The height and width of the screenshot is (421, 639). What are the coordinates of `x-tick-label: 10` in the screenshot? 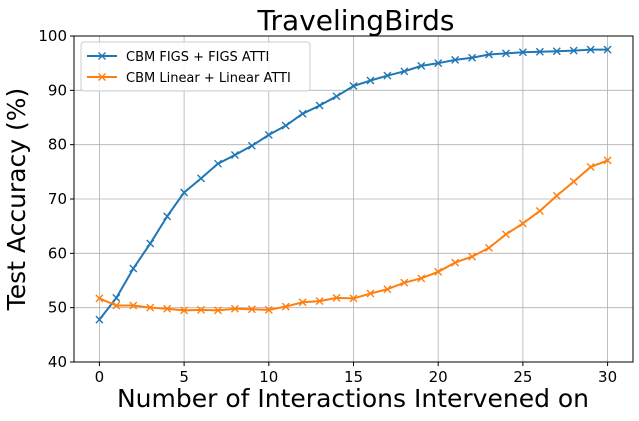 It's located at (268, 377).